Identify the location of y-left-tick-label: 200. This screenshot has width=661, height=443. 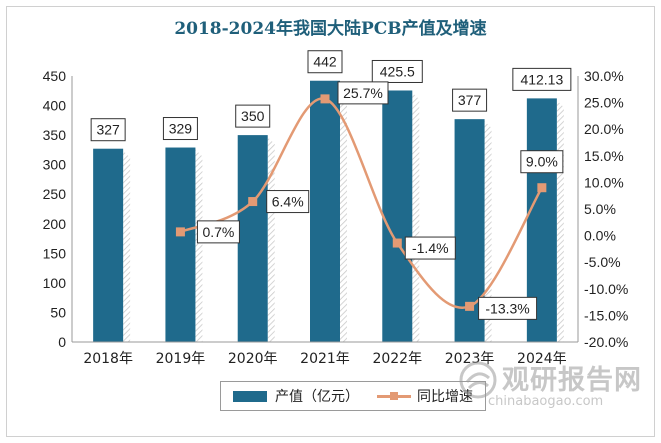
(55, 224).